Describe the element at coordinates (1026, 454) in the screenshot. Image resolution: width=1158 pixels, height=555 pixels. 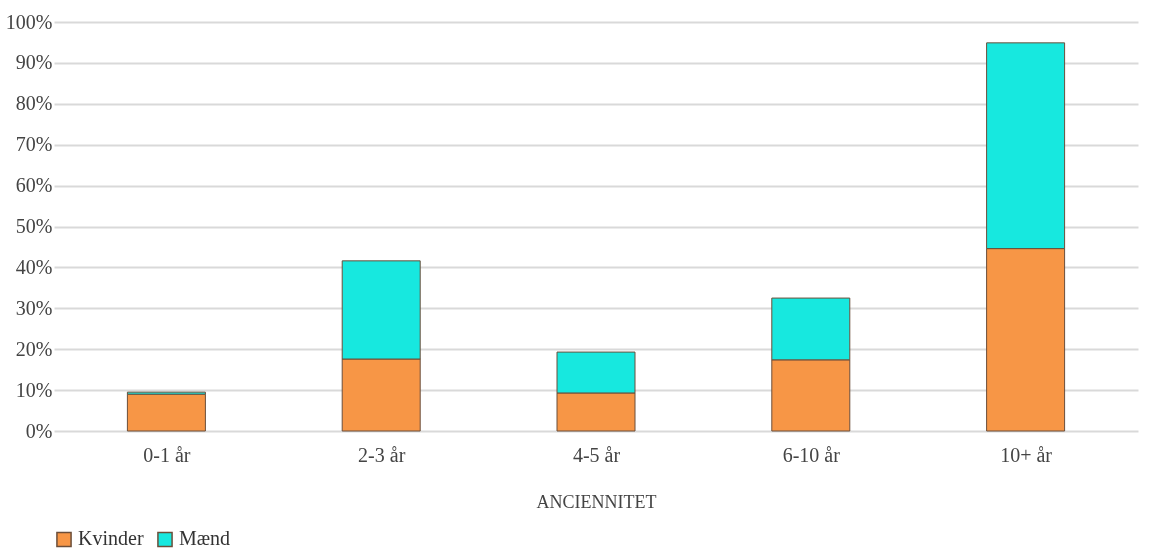
I see `x-tick-label: 10+ år` at that location.